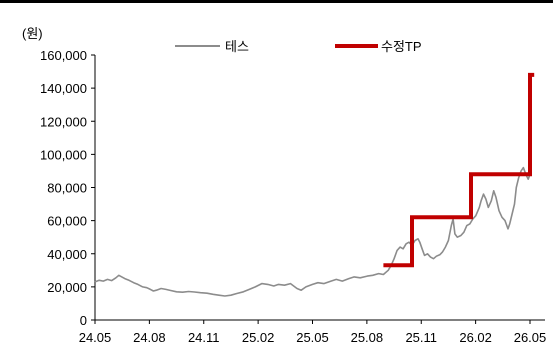  What do you see at coordinates (63, 154) in the screenshot?
I see `y-tick-label: 100,000` at bounding box center [63, 154].